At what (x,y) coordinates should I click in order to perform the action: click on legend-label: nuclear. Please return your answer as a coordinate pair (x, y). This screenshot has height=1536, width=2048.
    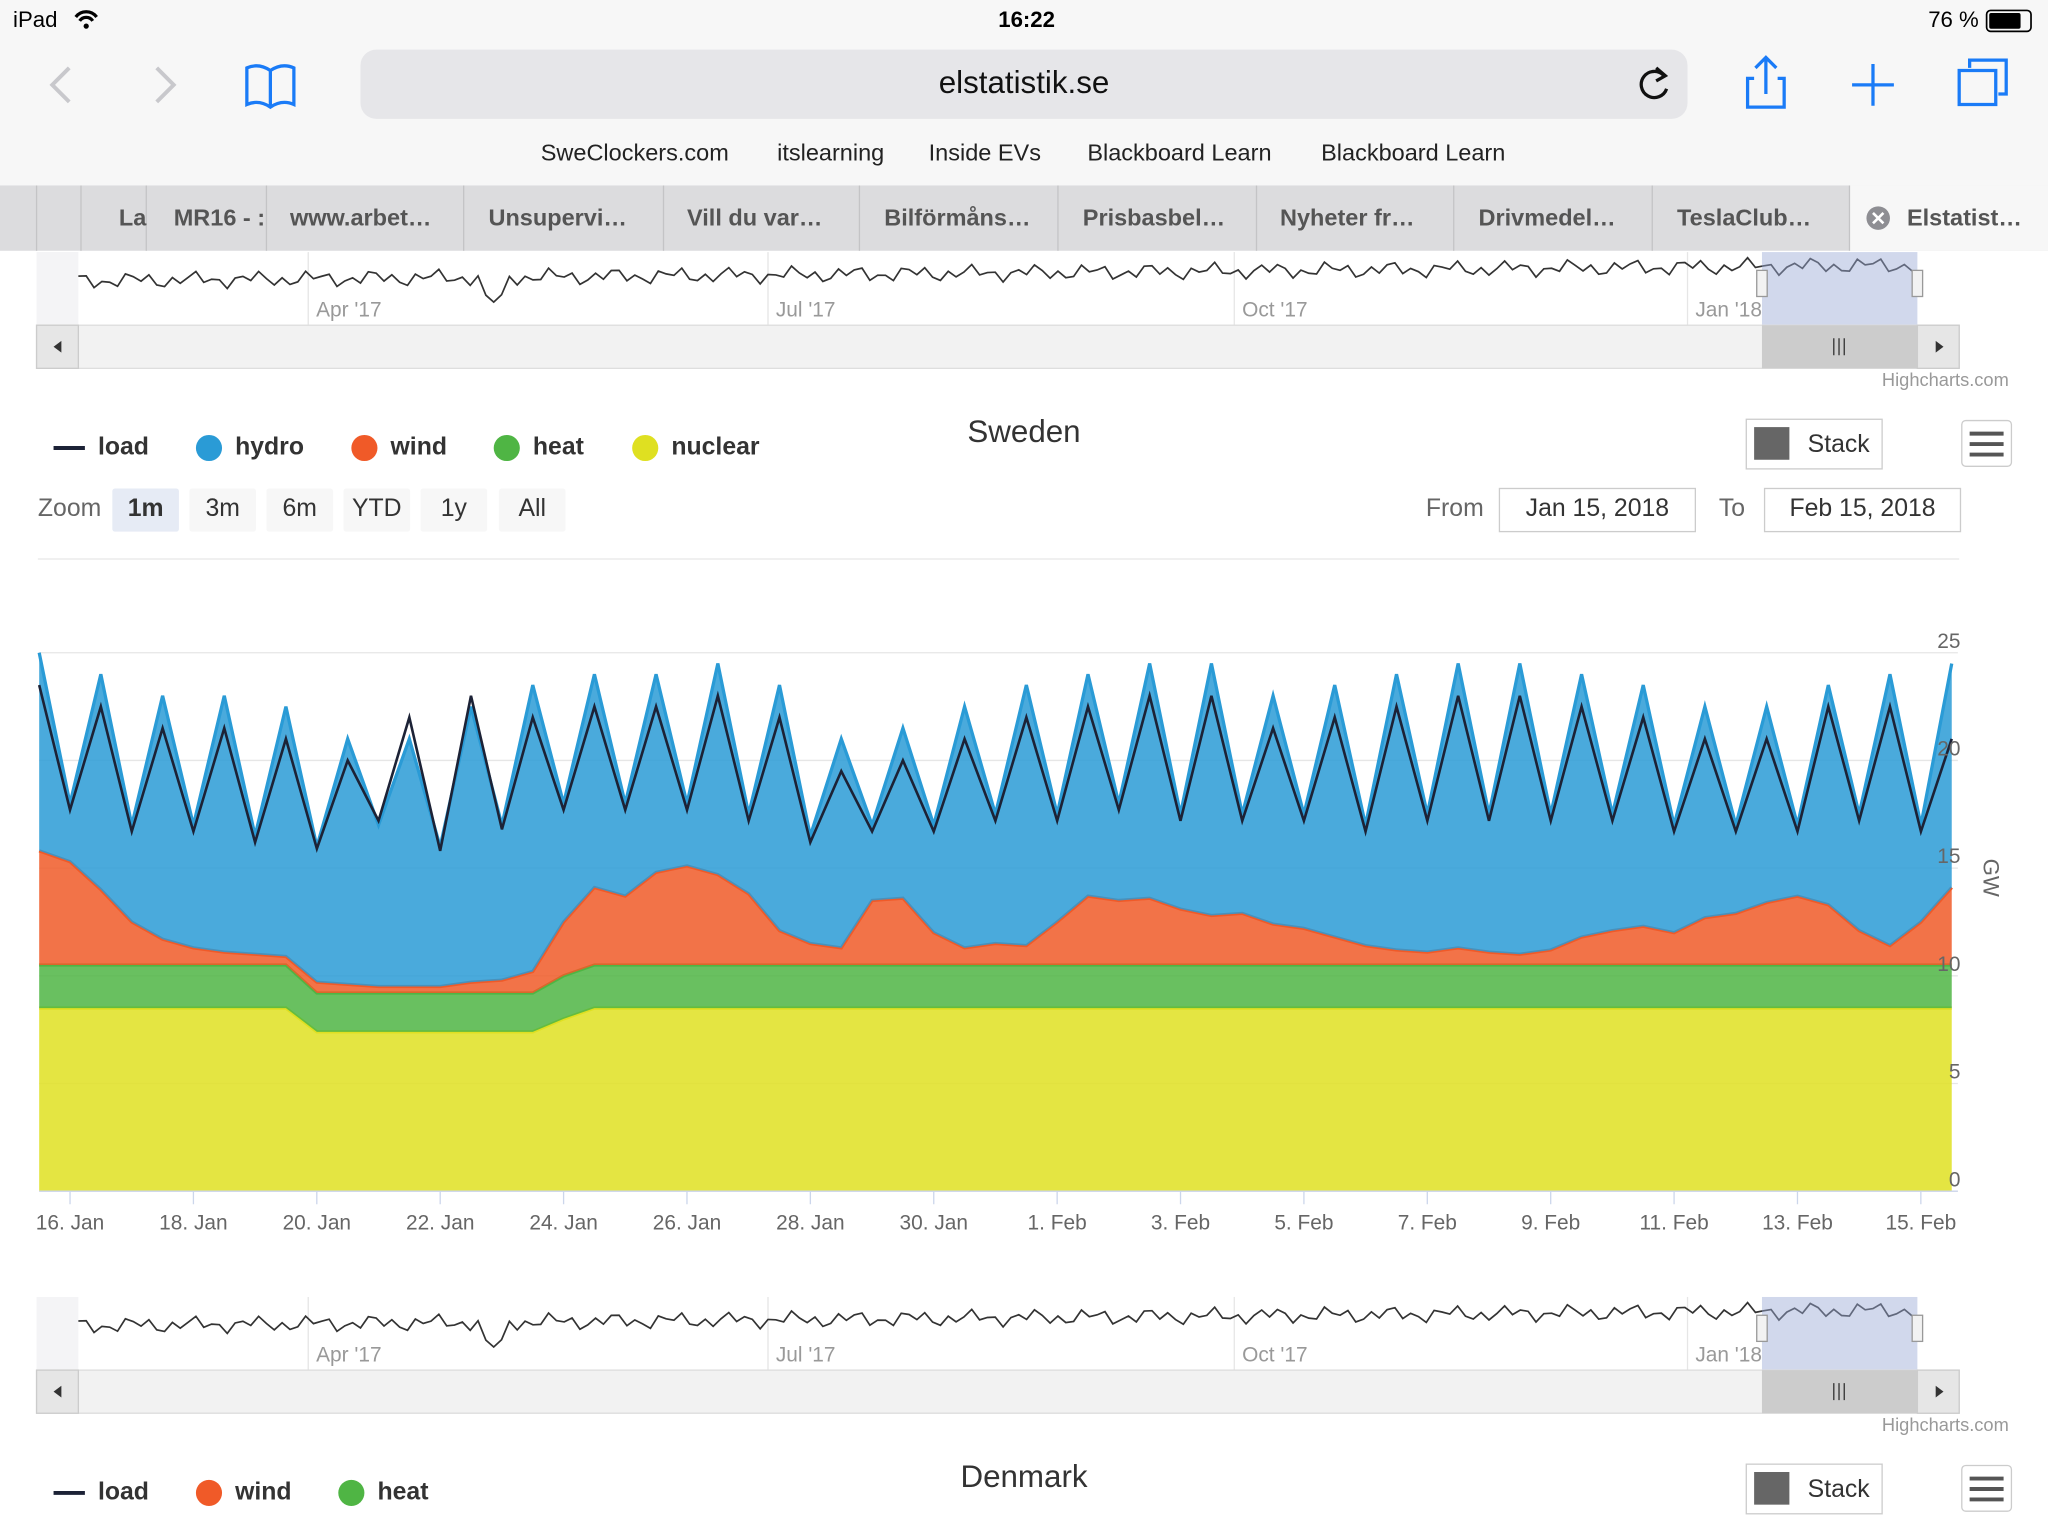
    Looking at the image, I should click on (715, 447).